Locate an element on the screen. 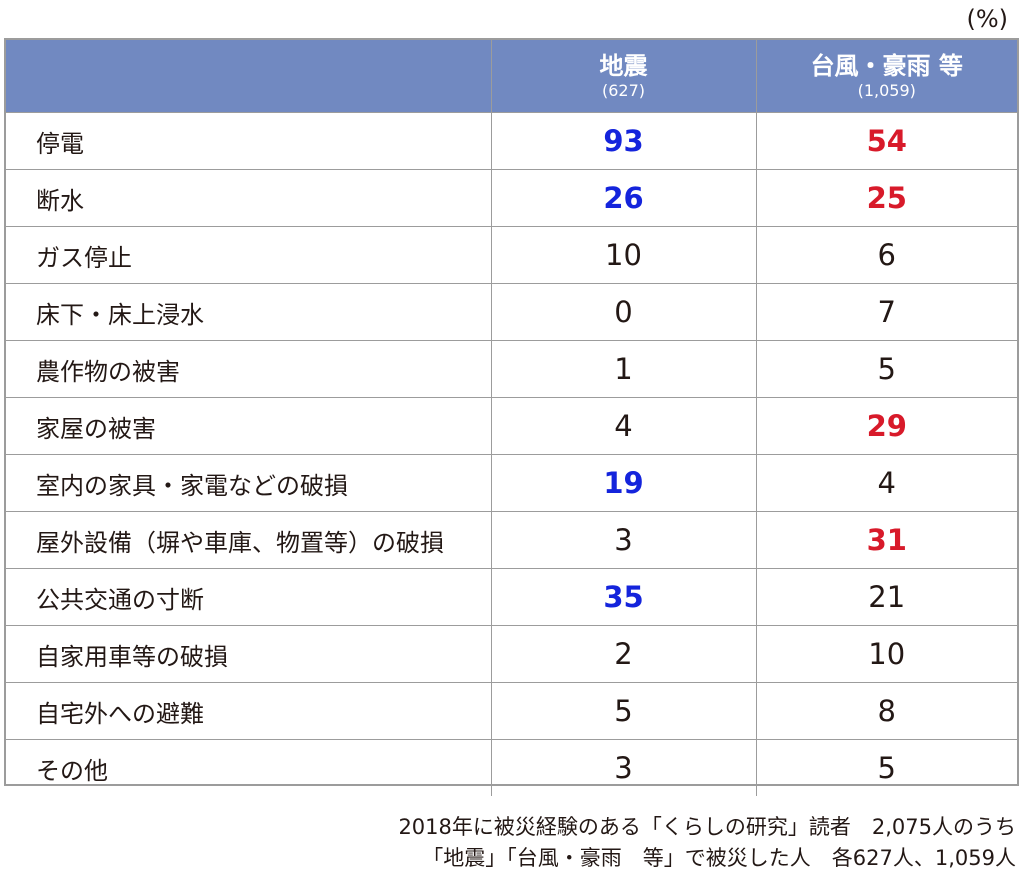 This screenshot has width=1024, height=875. earthquake-value: 5 is located at coordinates (623, 711).